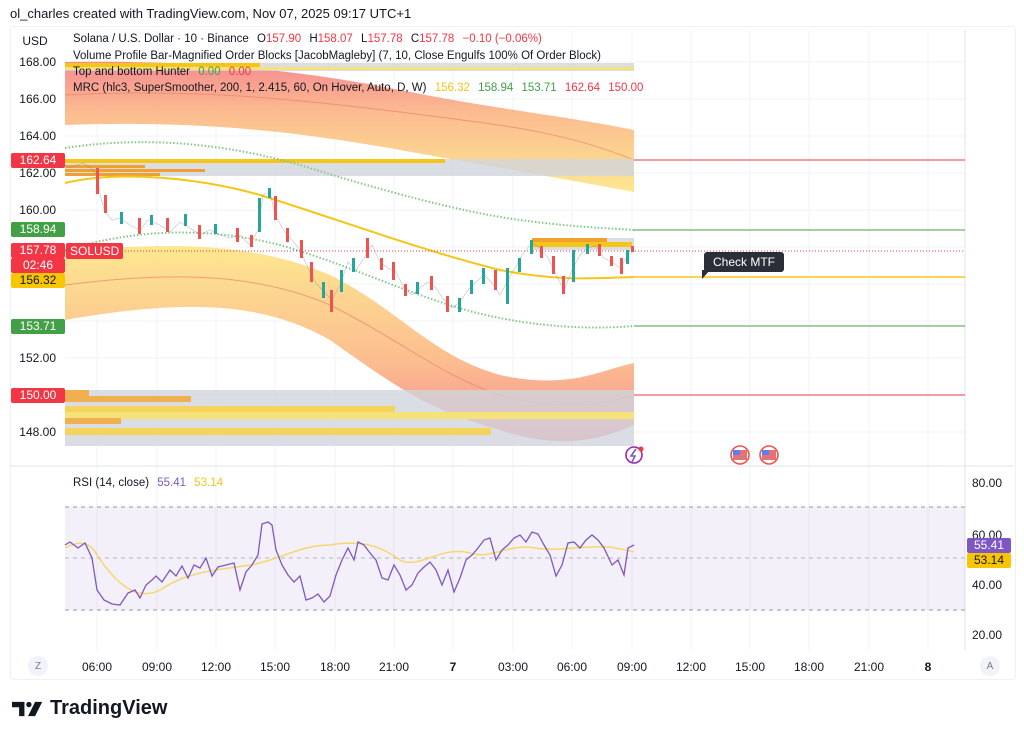 The height and width of the screenshot is (735, 1024). I want to click on rsi-title: RSI (14, close), so click(111, 483).